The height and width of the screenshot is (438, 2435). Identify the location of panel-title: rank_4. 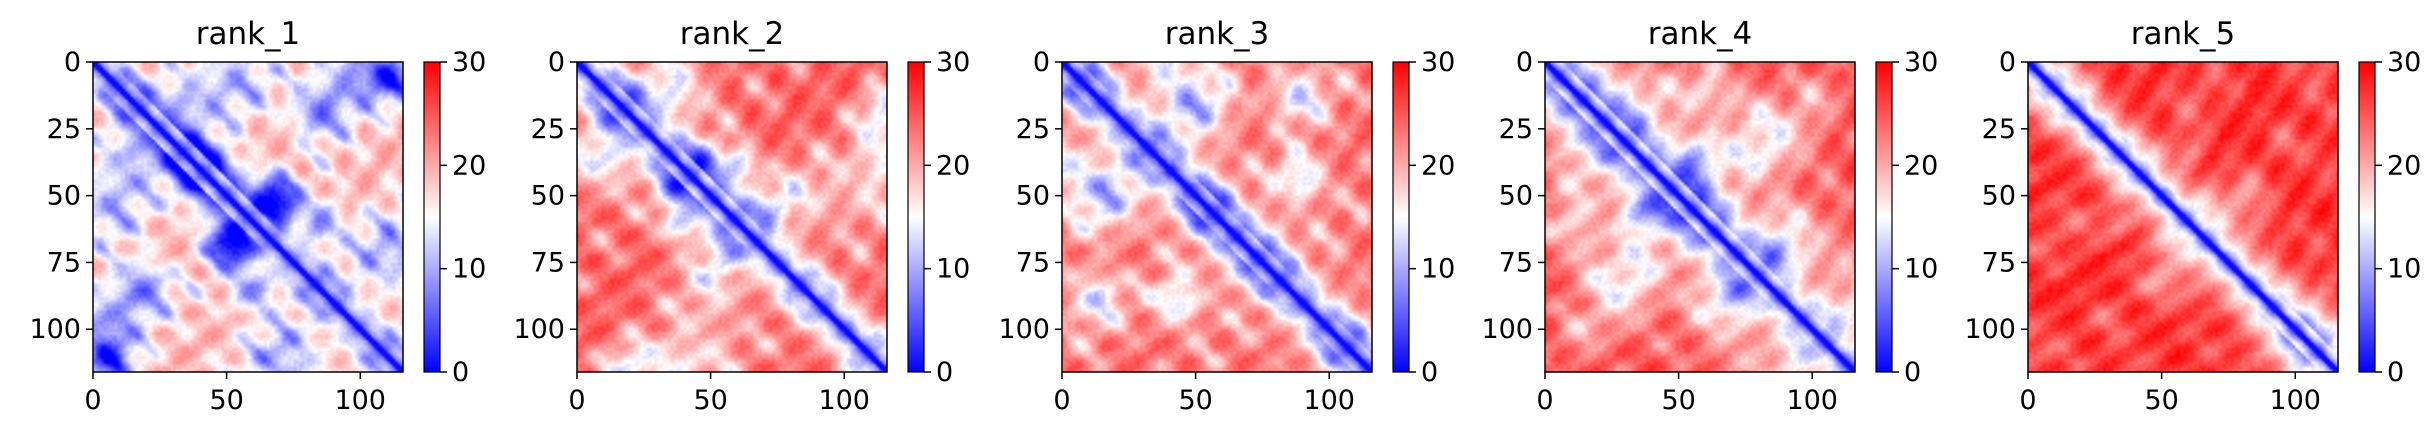
(1700, 34).